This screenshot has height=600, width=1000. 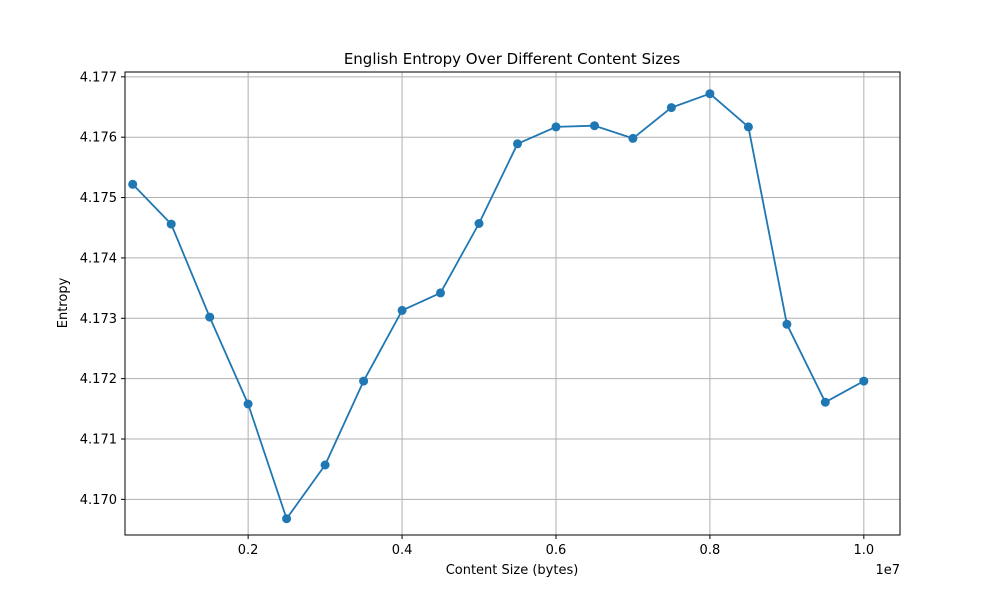 I want to click on x-axis: 0.2 0.4 0.6 0.8 1.0, so click(x=556, y=546).